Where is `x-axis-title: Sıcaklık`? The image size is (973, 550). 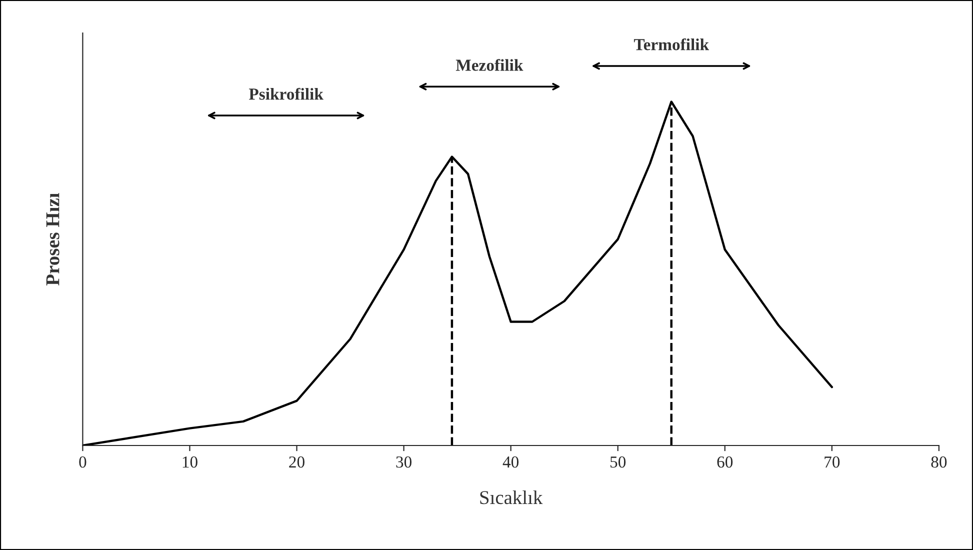
x-axis-title: Sıcaklık is located at coordinates (511, 497).